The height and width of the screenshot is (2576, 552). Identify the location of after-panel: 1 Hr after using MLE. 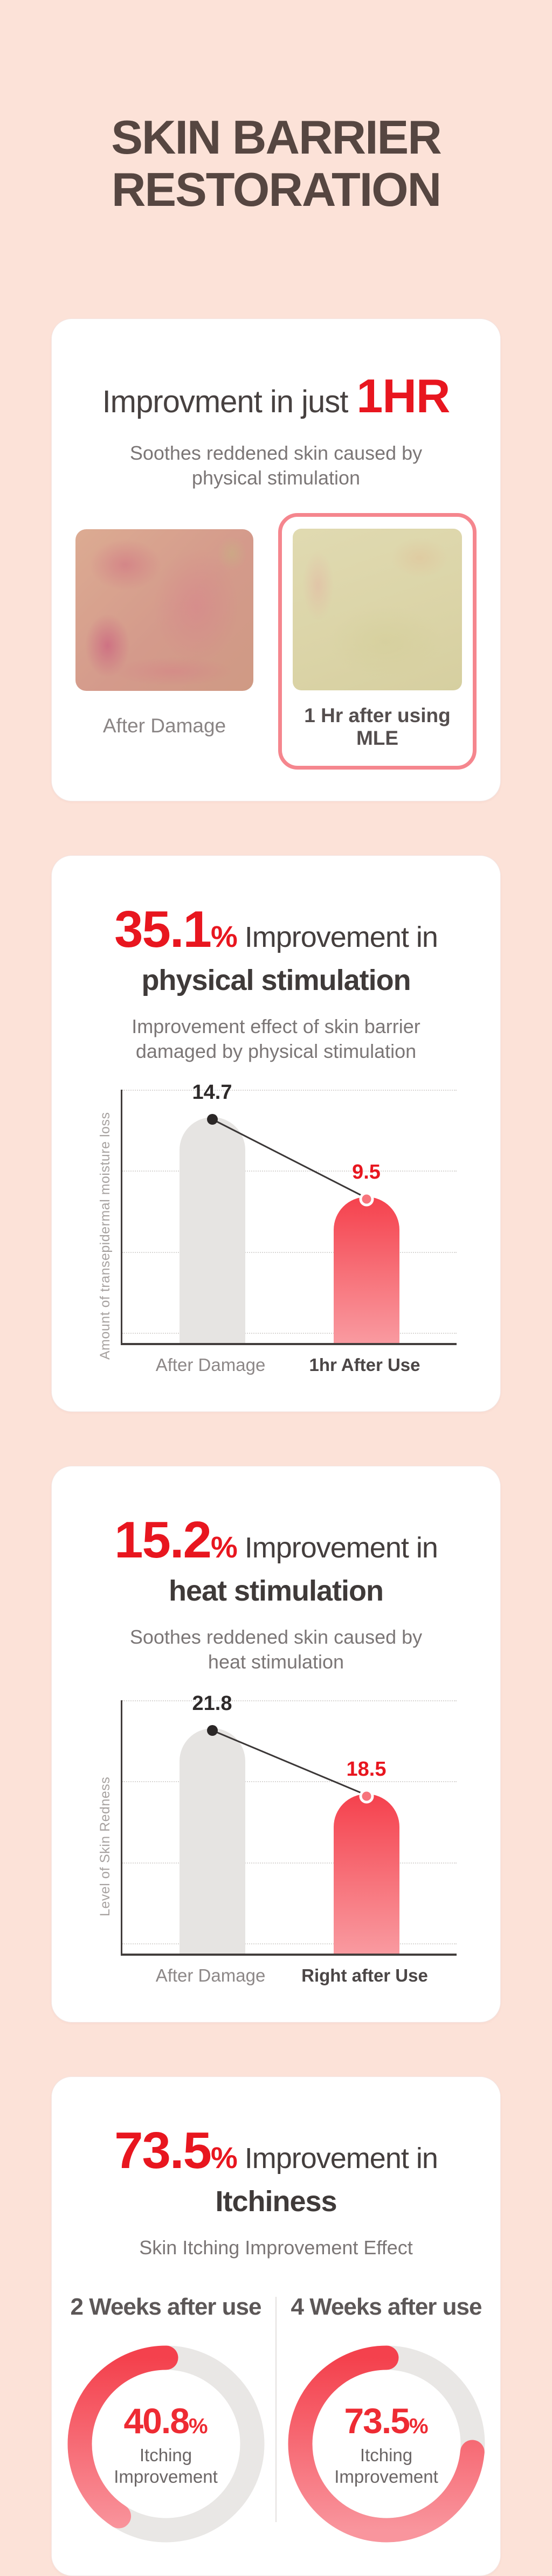
(377, 641).